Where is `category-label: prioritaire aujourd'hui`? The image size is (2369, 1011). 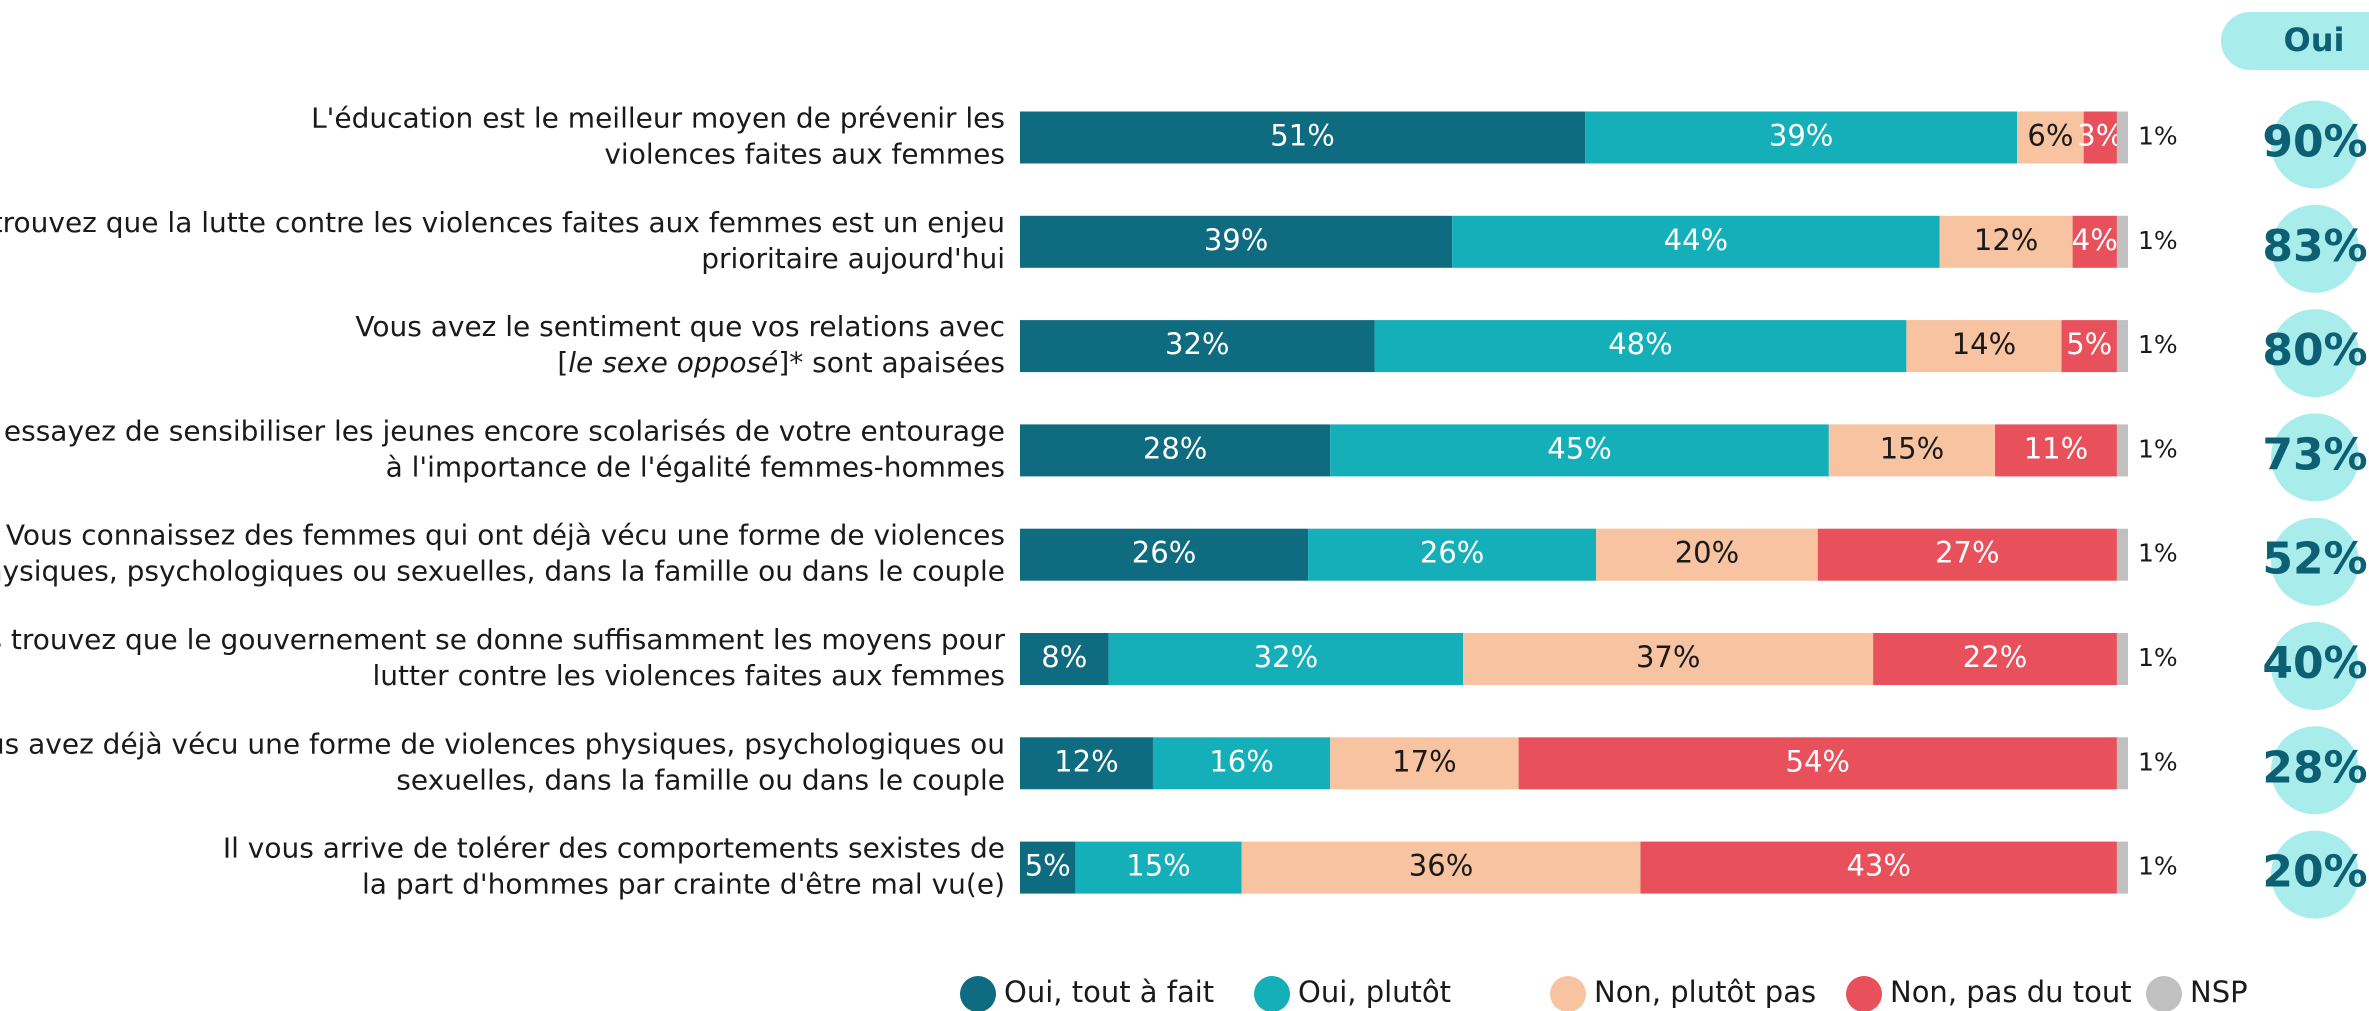 category-label: prioritaire aujourd'hui is located at coordinates (853, 258).